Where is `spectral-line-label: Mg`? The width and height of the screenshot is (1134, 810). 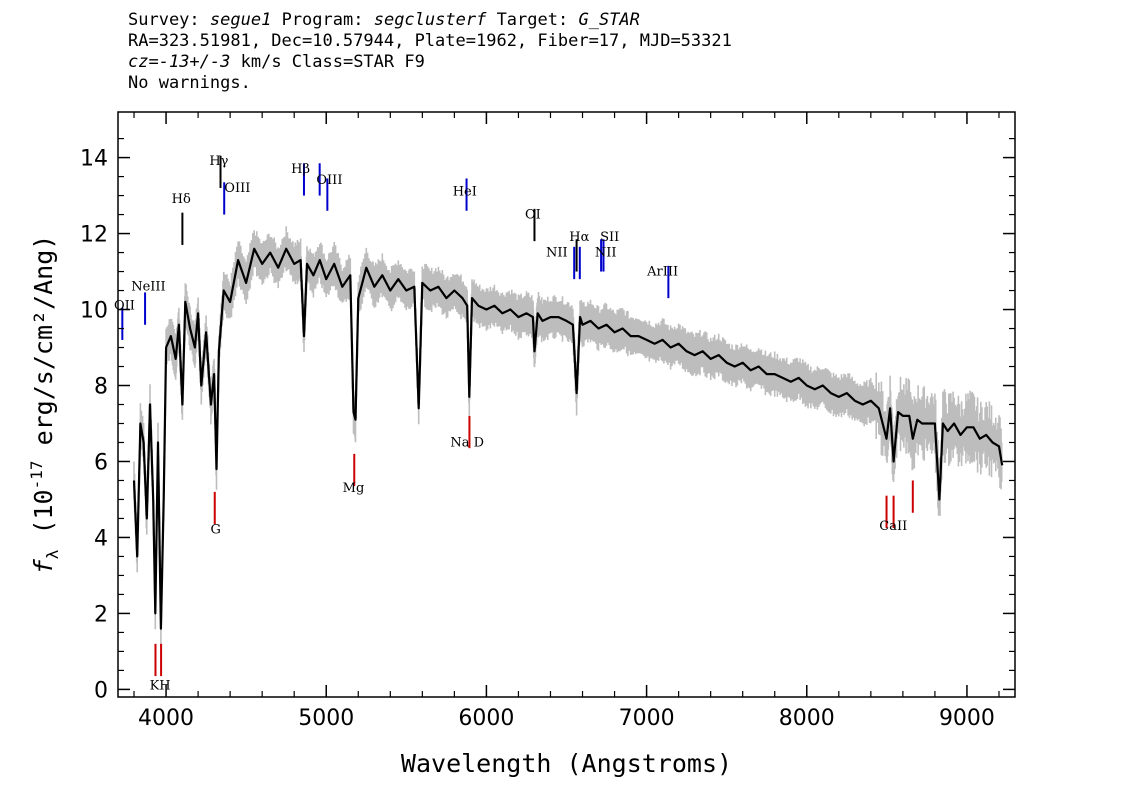 spectral-line-label: Mg is located at coordinates (354, 488).